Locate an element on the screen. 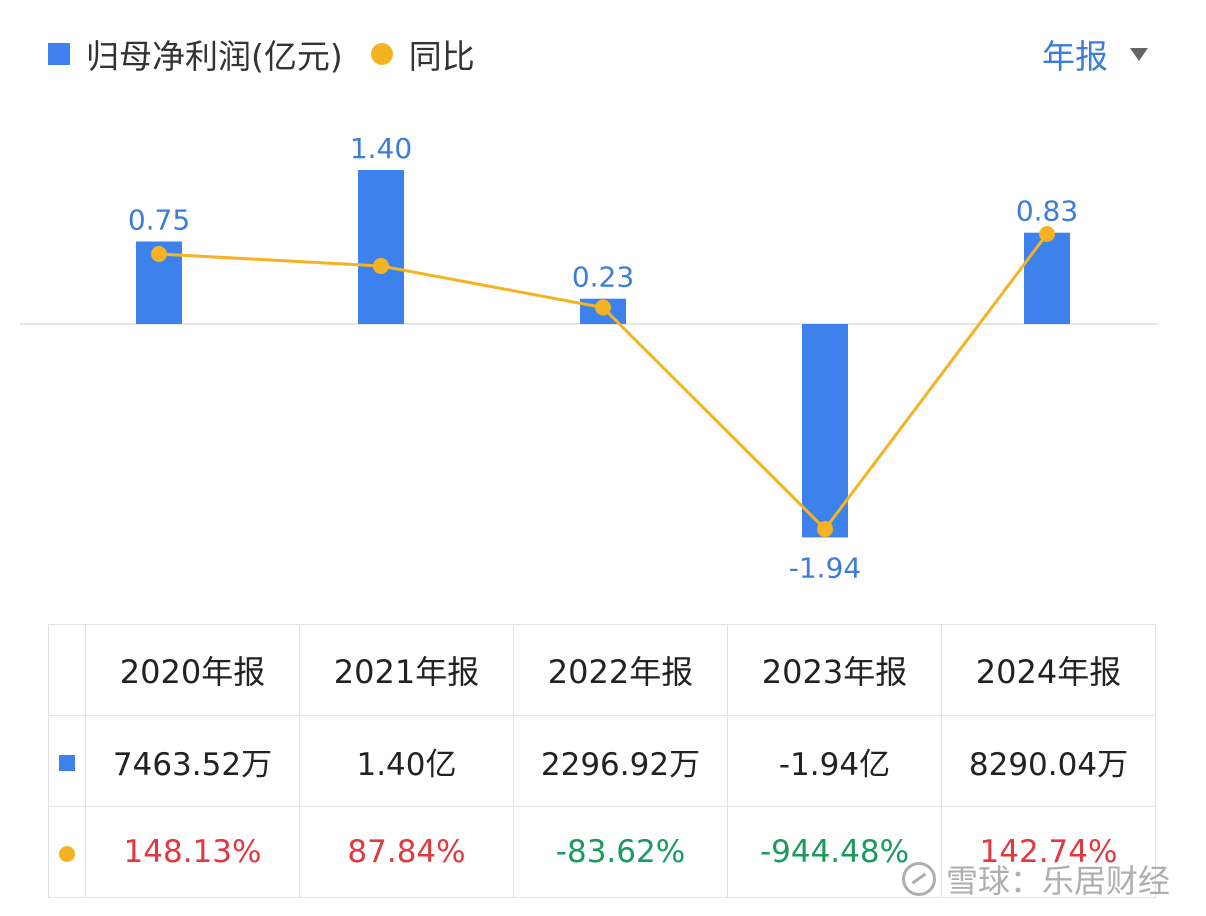 This screenshot has width=1206, height=916. table-header-cell: 2020年报 is located at coordinates (192, 670).